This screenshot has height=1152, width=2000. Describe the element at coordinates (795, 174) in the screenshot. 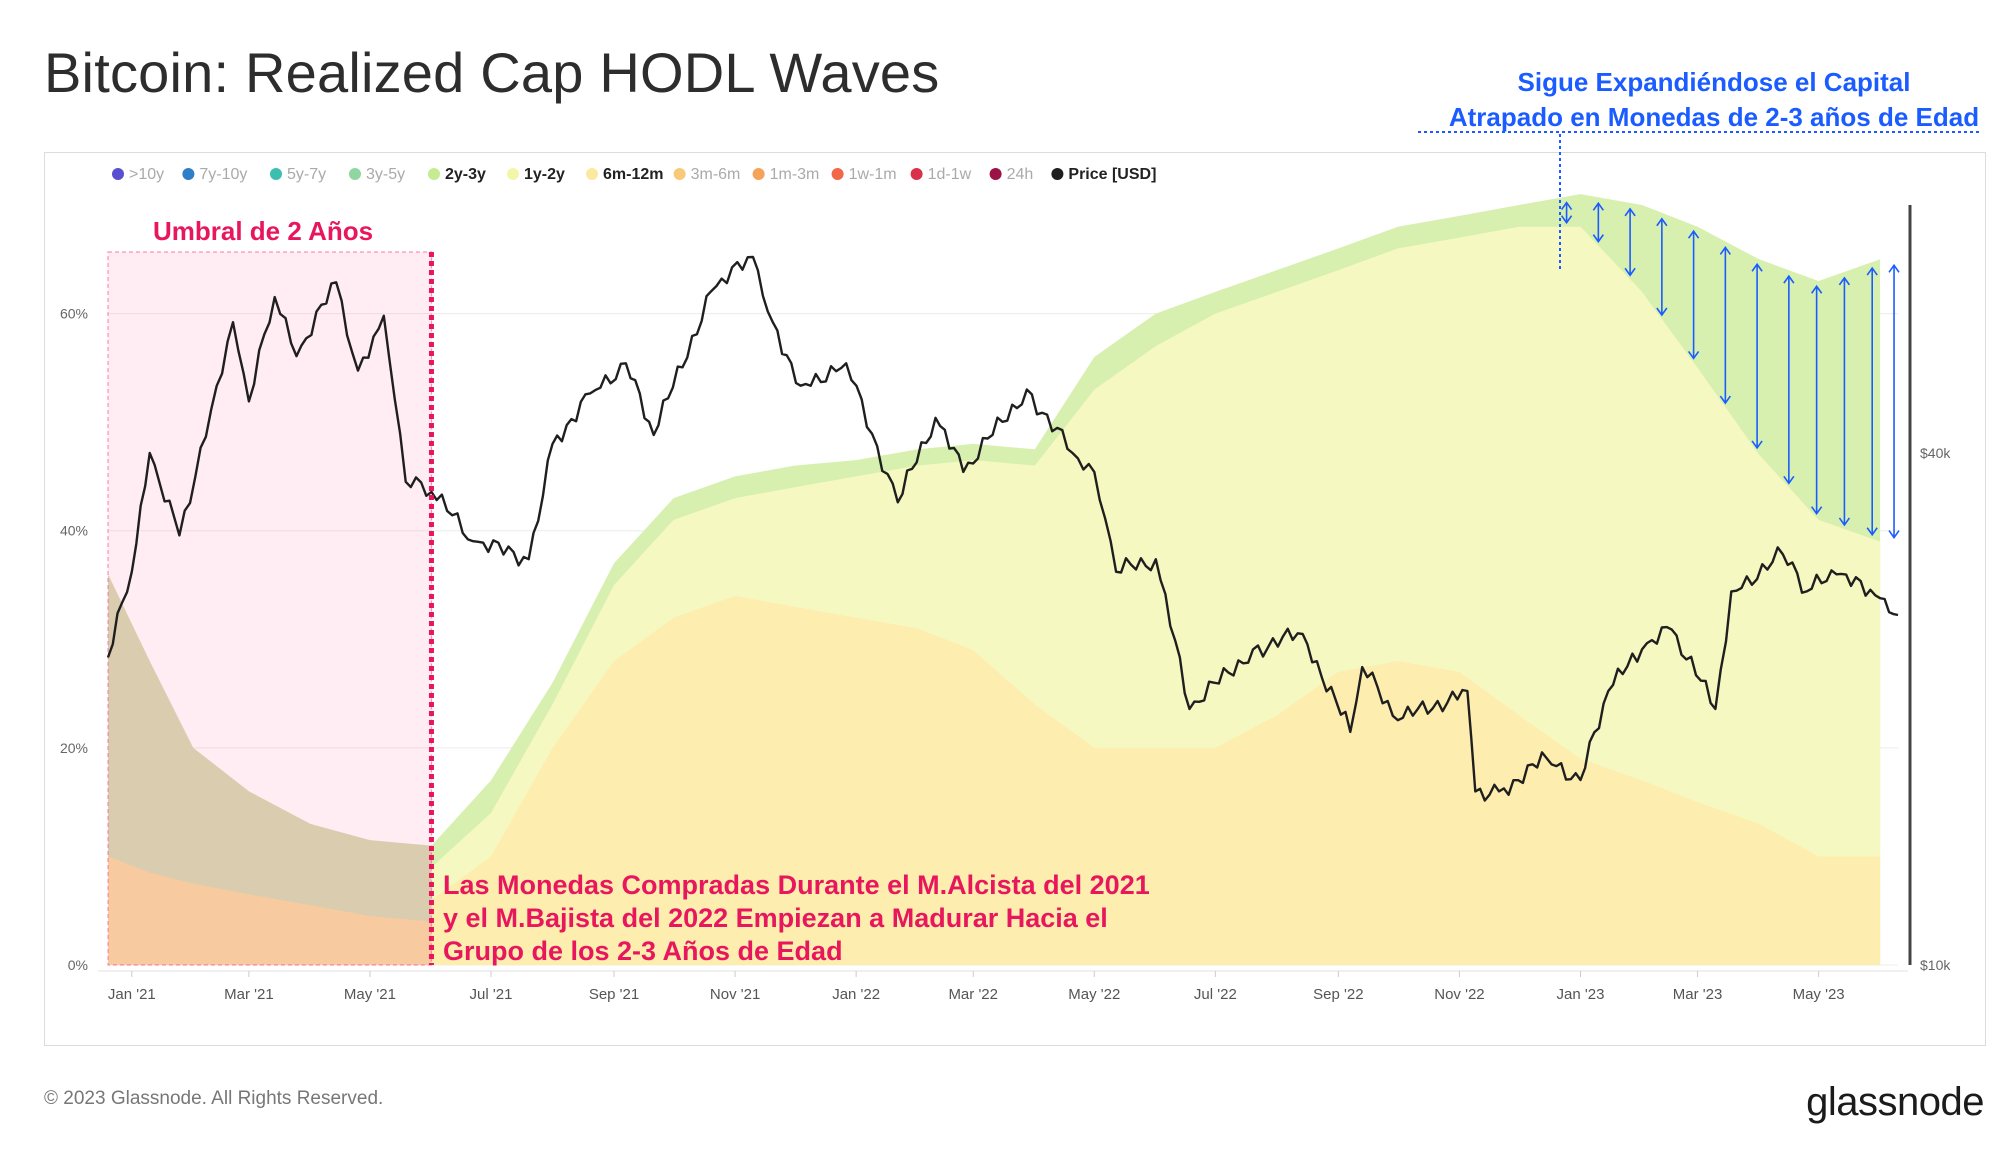

I see `legend-label: 1m-3m` at that location.